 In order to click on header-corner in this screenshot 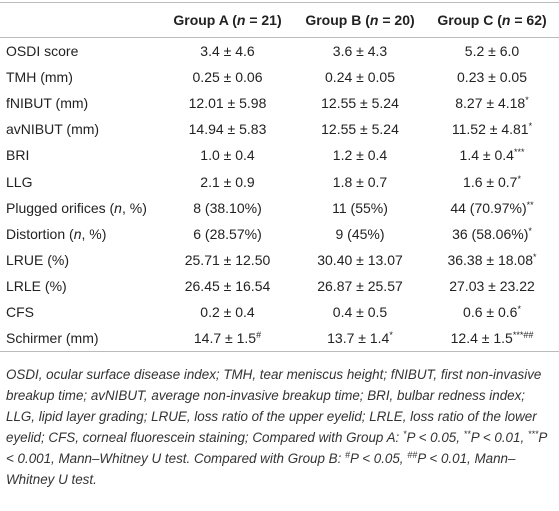, I will do `click(80, 20)`.